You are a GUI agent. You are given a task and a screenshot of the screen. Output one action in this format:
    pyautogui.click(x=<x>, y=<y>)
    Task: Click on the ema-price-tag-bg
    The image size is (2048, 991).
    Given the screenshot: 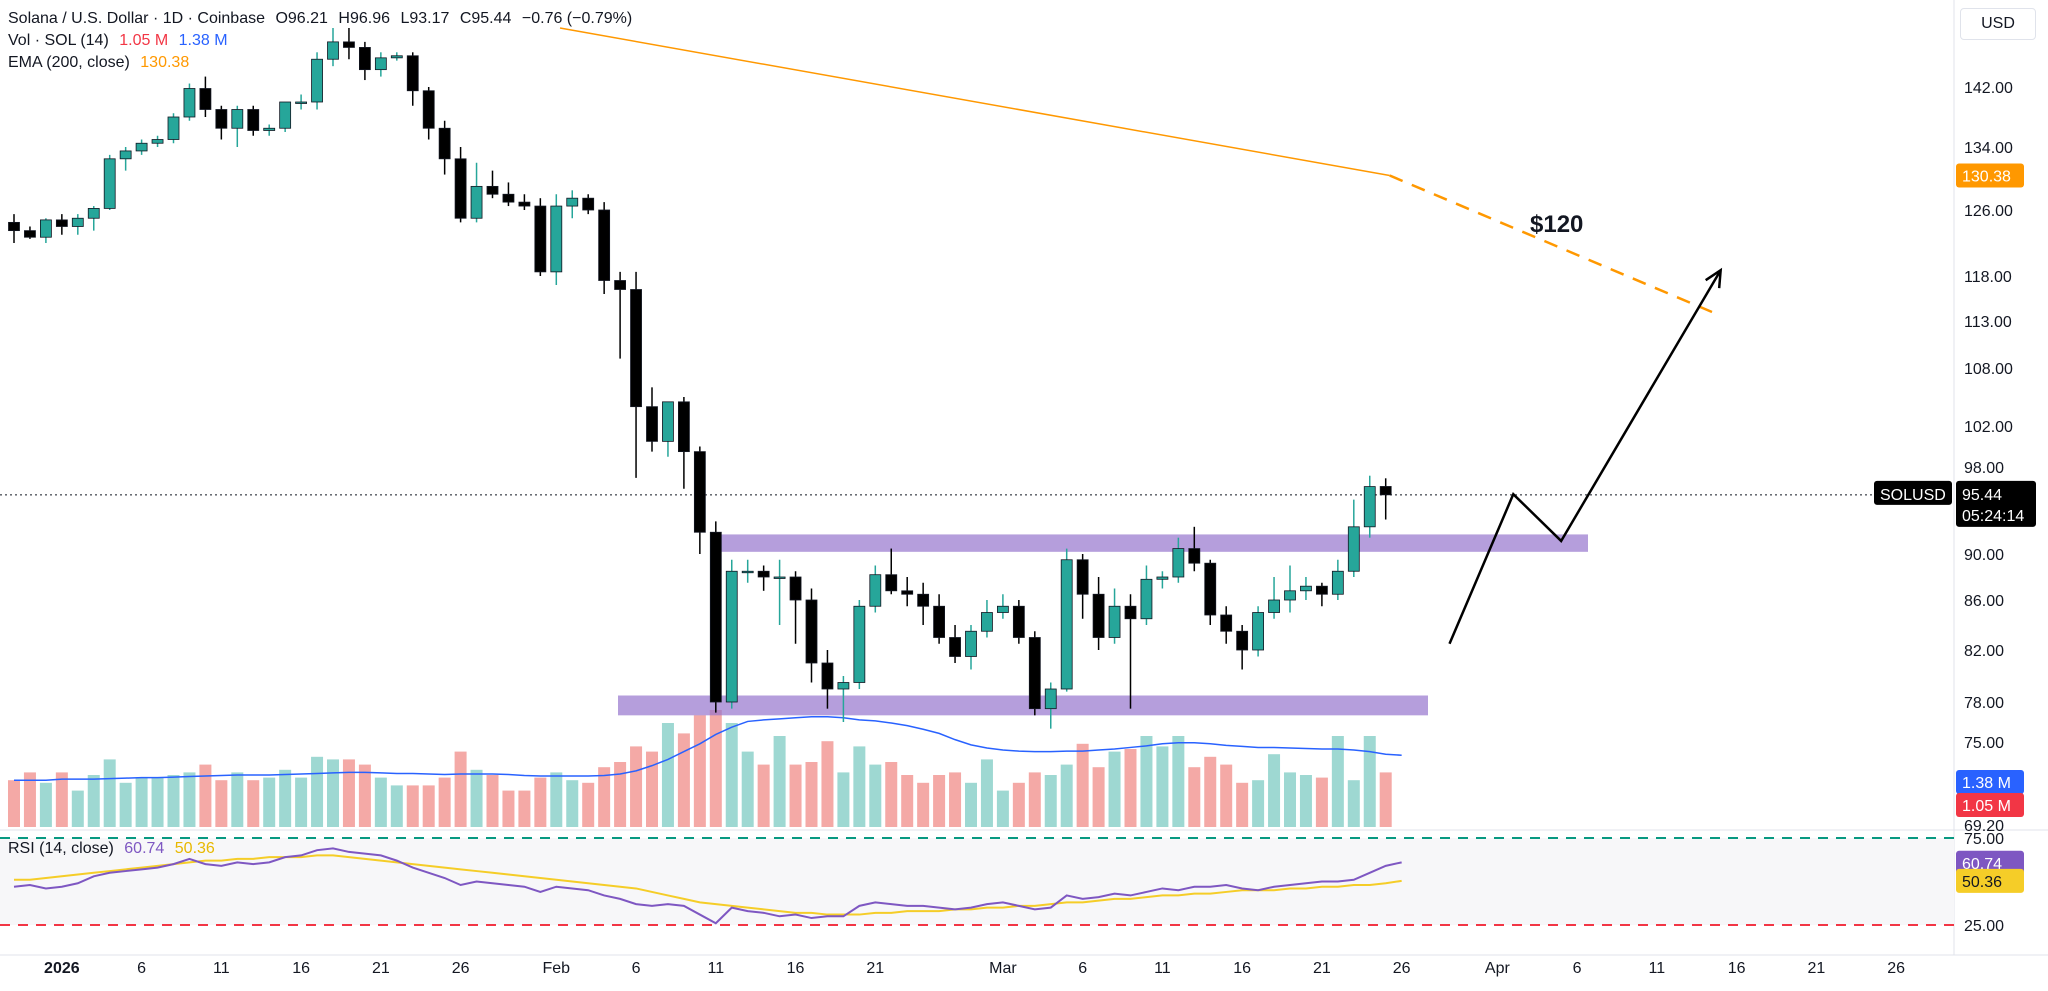 What is the action you would take?
    pyautogui.click(x=1990, y=175)
    